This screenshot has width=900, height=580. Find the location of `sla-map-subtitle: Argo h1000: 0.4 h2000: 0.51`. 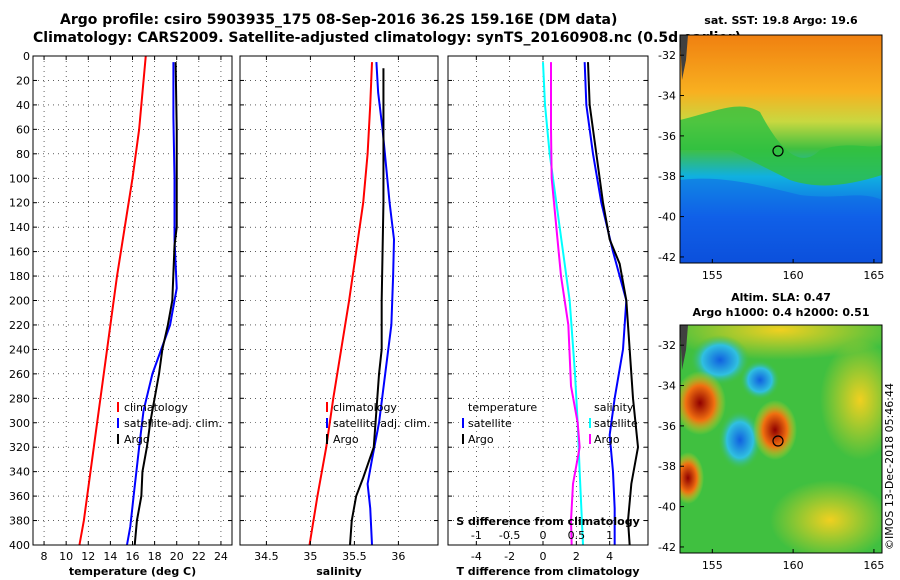

sla-map-subtitle: Argo h1000: 0.4 h2000: 0.51 is located at coordinates (780, 312).